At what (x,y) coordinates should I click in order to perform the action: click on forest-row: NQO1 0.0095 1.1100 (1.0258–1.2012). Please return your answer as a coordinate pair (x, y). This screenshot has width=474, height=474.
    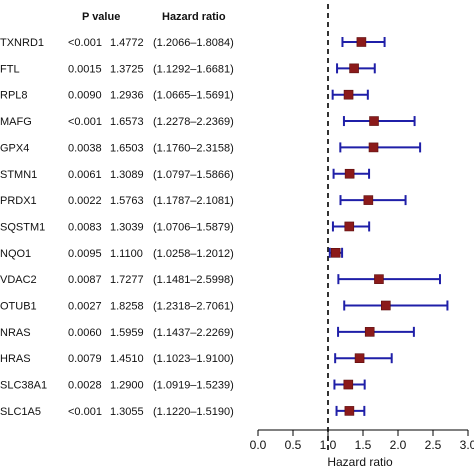
    Looking at the image, I should click on (172, 254).